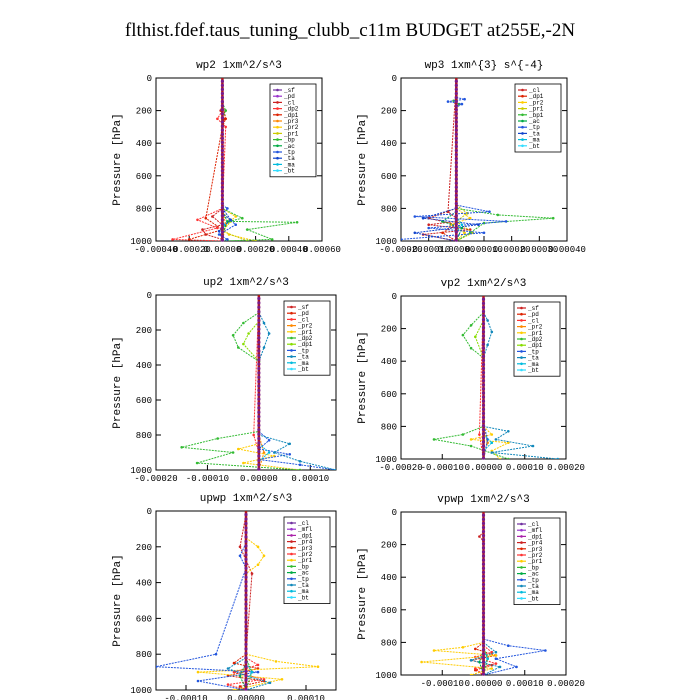 Image resolution: width=700 pixels, height=700 pixels. What do you see at coordinates (239, 66) in the screenshot?
I see `panel-title: wp2 1xm^2/s^3` at bounding box center [239, 66].